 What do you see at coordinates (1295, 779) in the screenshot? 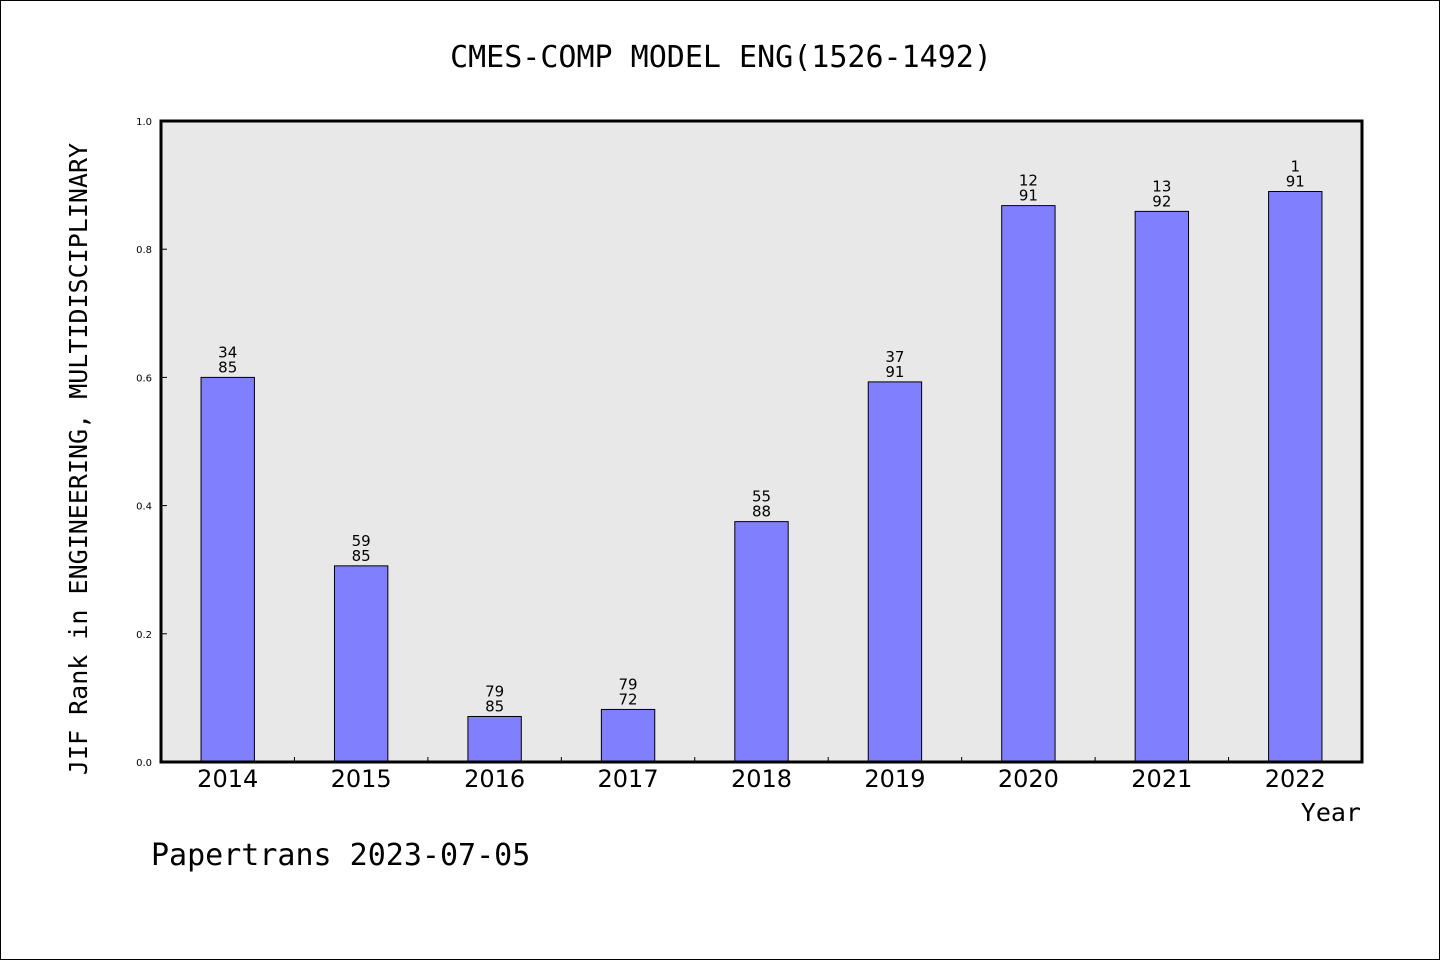
I see `x-tick-label: 2022` at bounding box center [1295, 779].